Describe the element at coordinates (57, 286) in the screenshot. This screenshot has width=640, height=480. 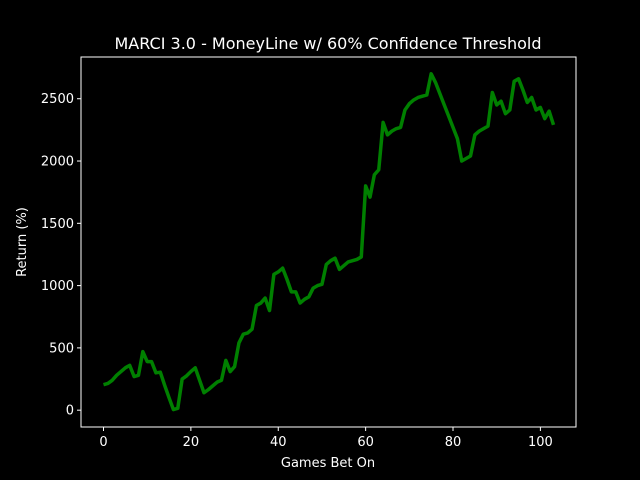
I see `y-tick-label: 1000` at that location.